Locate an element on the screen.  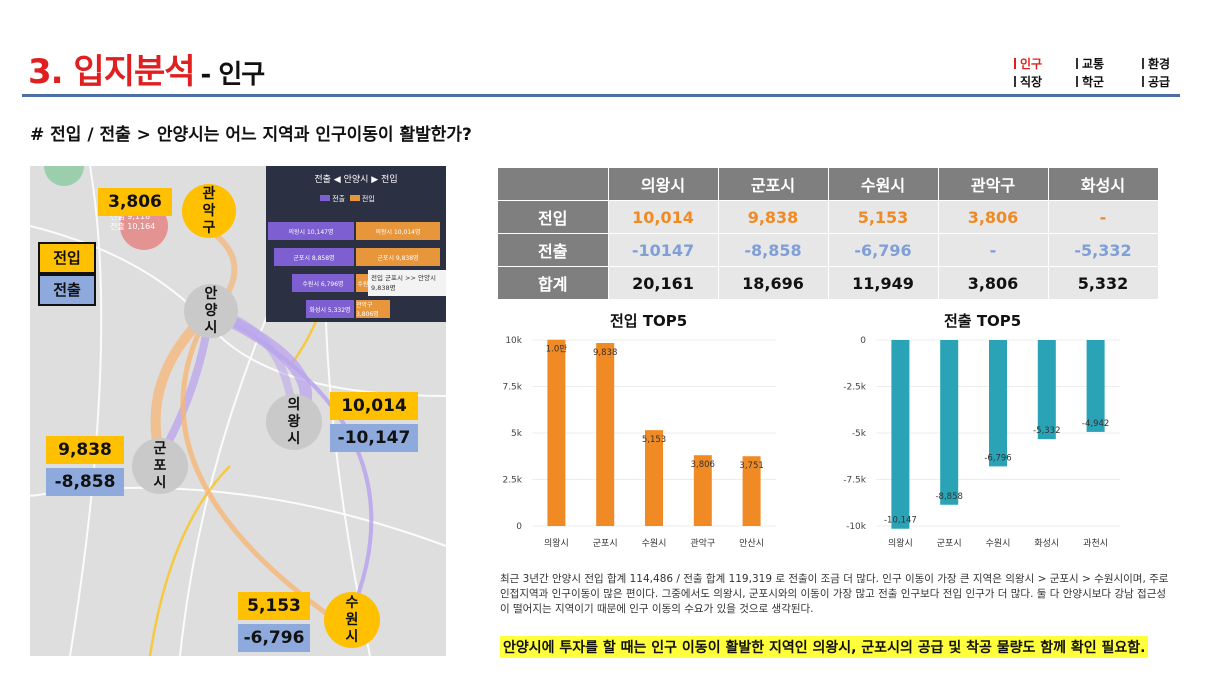
data-label: -8,858 is located at coordinates (948, 497).